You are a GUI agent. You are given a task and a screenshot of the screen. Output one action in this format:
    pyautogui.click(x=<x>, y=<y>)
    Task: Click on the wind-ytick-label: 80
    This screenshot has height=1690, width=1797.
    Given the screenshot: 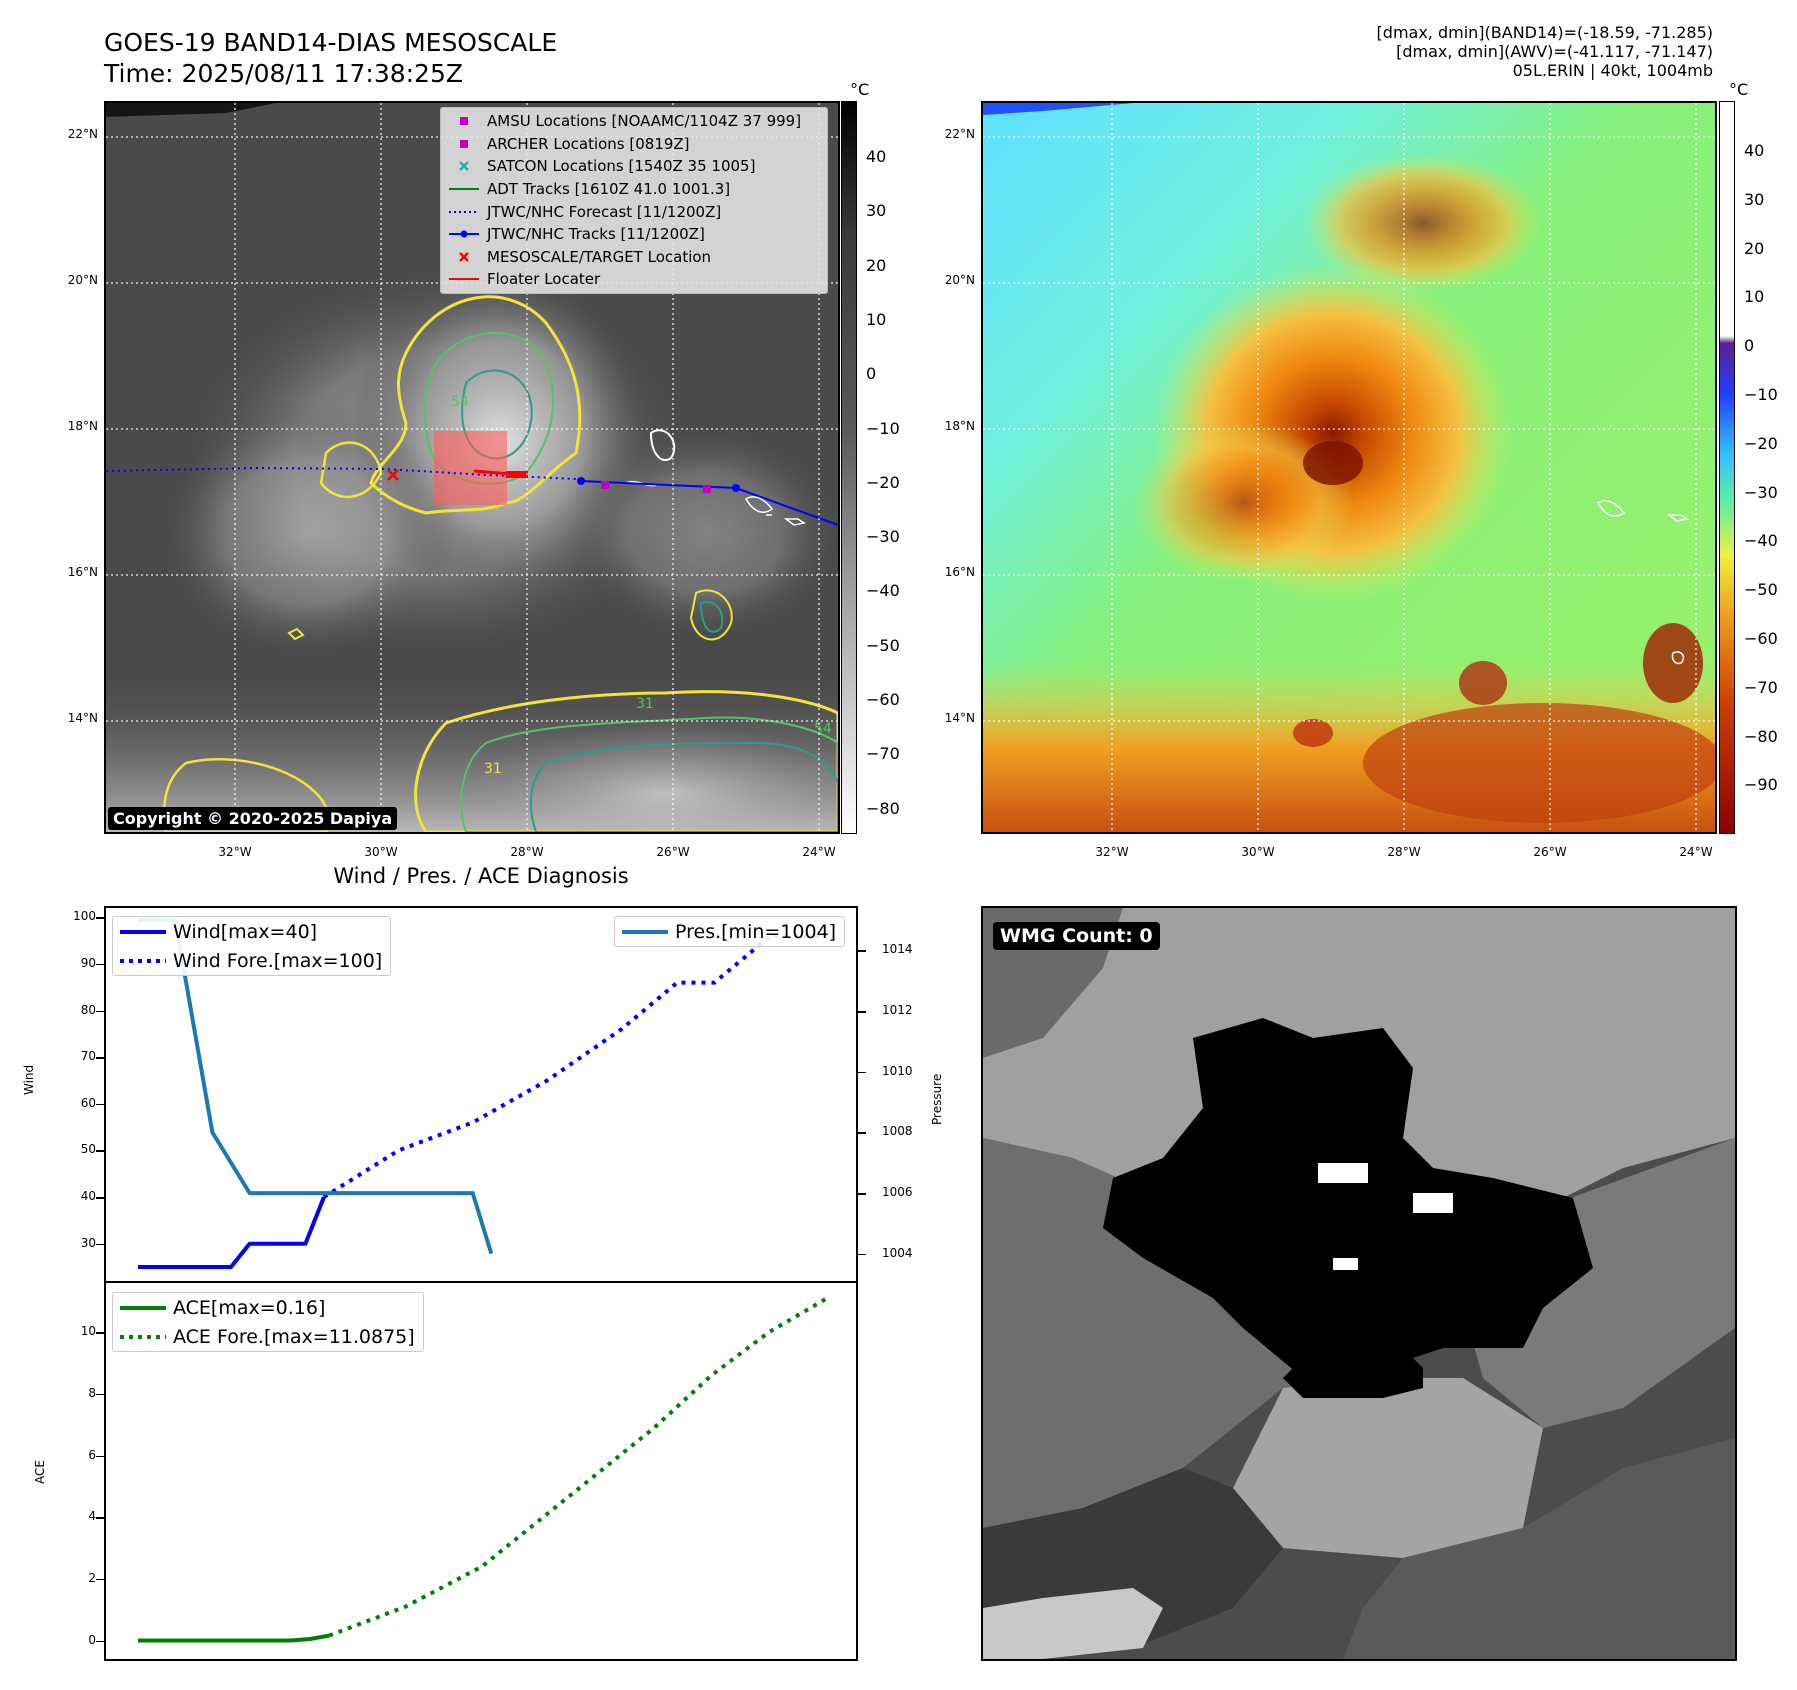 What is the action you would take?
    pyautogui.click(x=88, y=1009)
    